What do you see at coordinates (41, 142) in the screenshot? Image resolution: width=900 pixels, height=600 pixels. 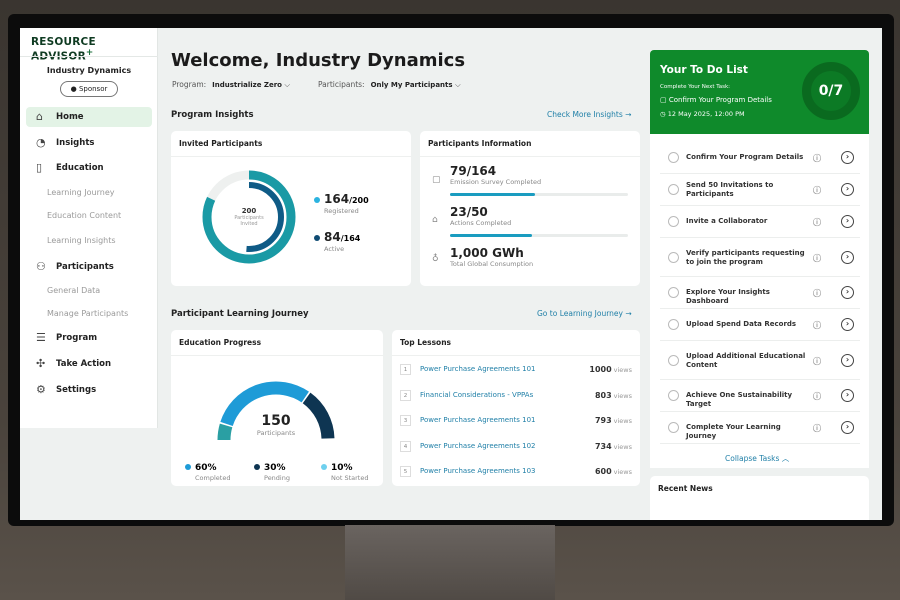 I see `chart-pie-icon: ◔` at bounding box center [41, 142].